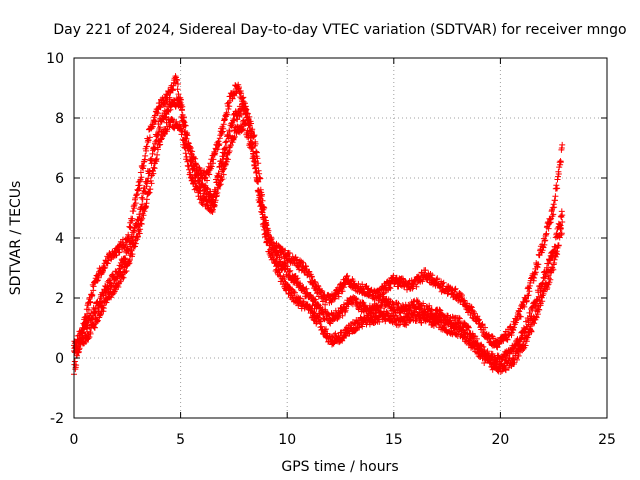 The height and width of the screenshot is (480, 640). What do you see at coordinates (55, 59) in the screenshot?
I see `y-tick-label: 10` at bounding box center [55, 59].